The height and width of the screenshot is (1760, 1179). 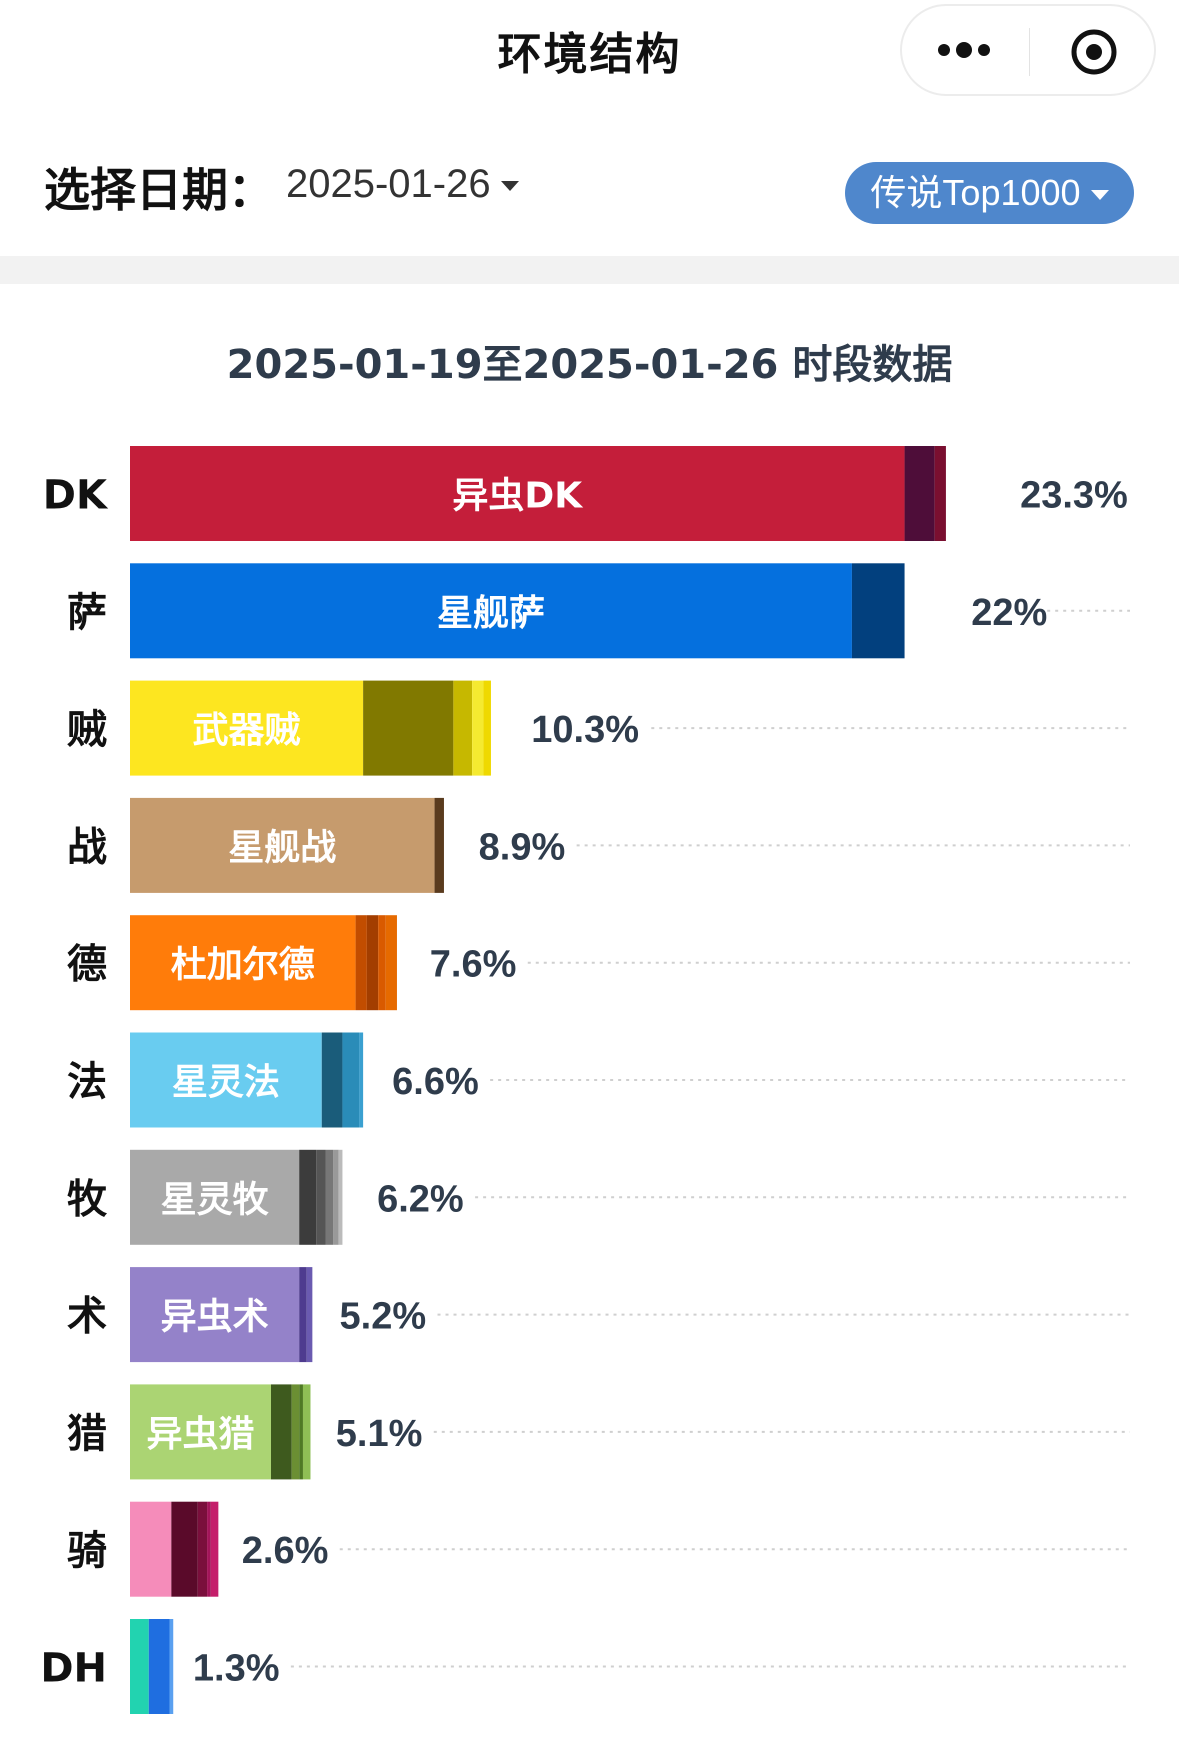 What do you see at coordinates (87, 1082) in the screenshot?
I see `category-label: 法` at bounding box center [87, 1082].